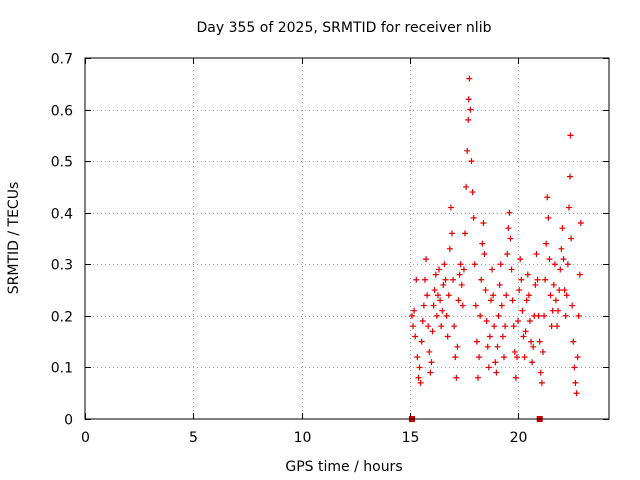  I want to click on y-tick-label: 0, so click(68, 421).